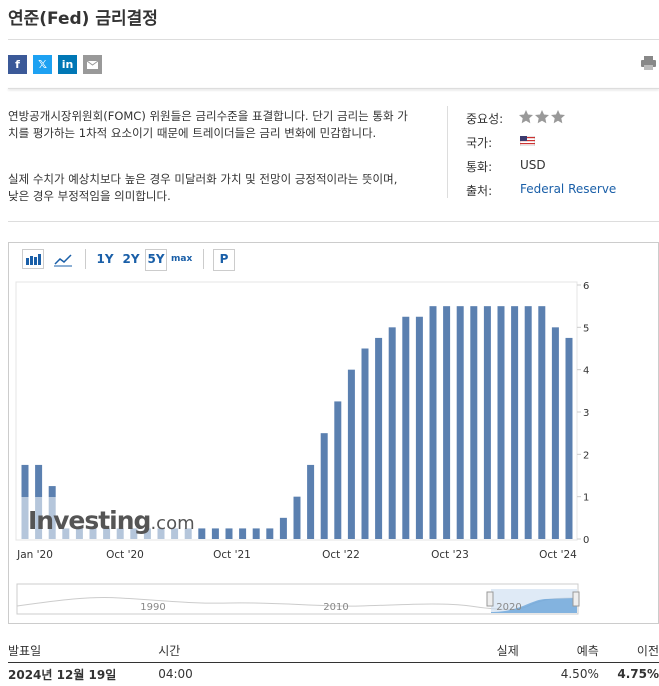  Describe the element at coordinates (152, 607) in the screenshot. I see `navigator-label: 1990` at that location.